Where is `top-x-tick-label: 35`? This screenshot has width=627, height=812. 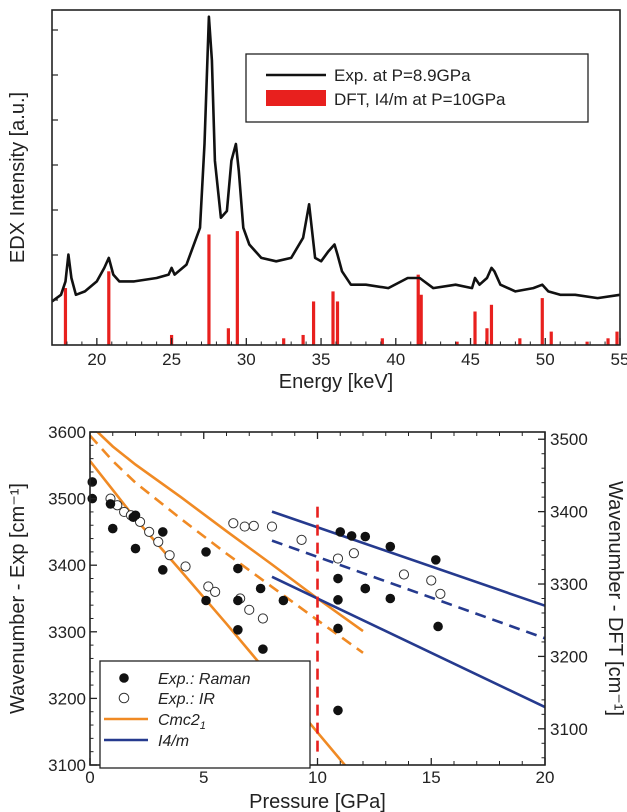 top-x-tick-label: 35 is located at coordinates (321, 359).